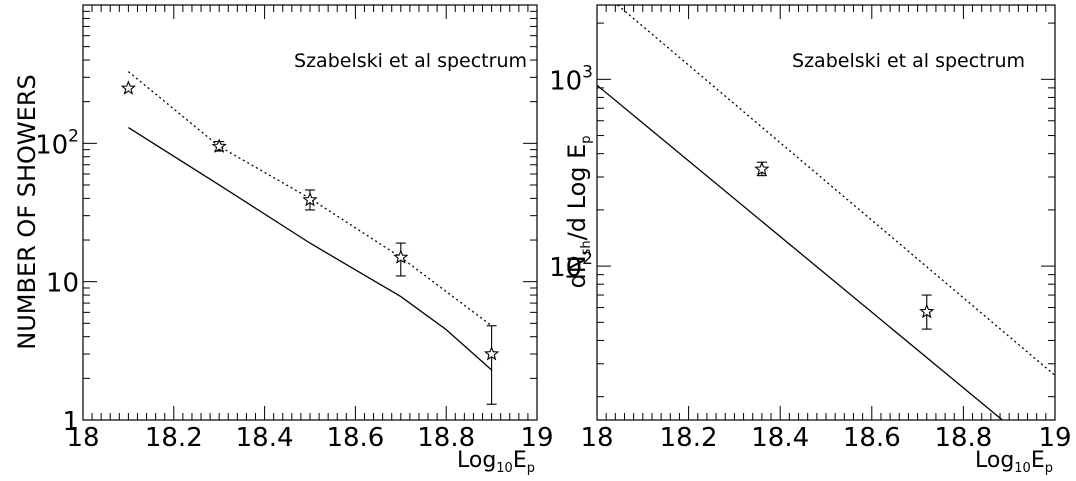  What do you see at coordinates (57, 143) in the screenshot?
I see `left-y-tick-label: 102` at bounding box center [57, 143].